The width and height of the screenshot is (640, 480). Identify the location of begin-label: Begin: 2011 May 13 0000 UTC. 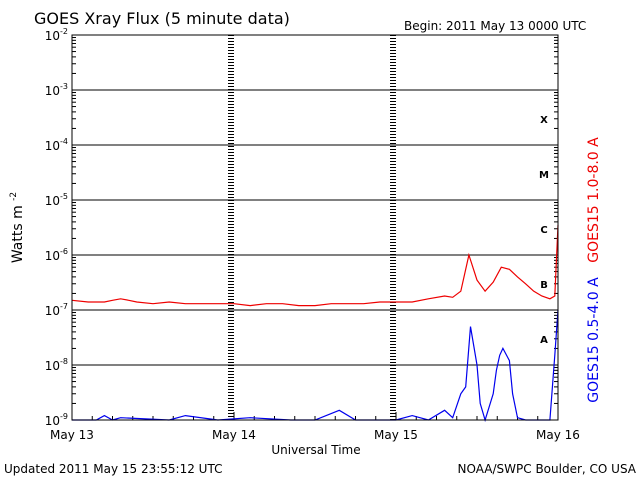
(495, 26).